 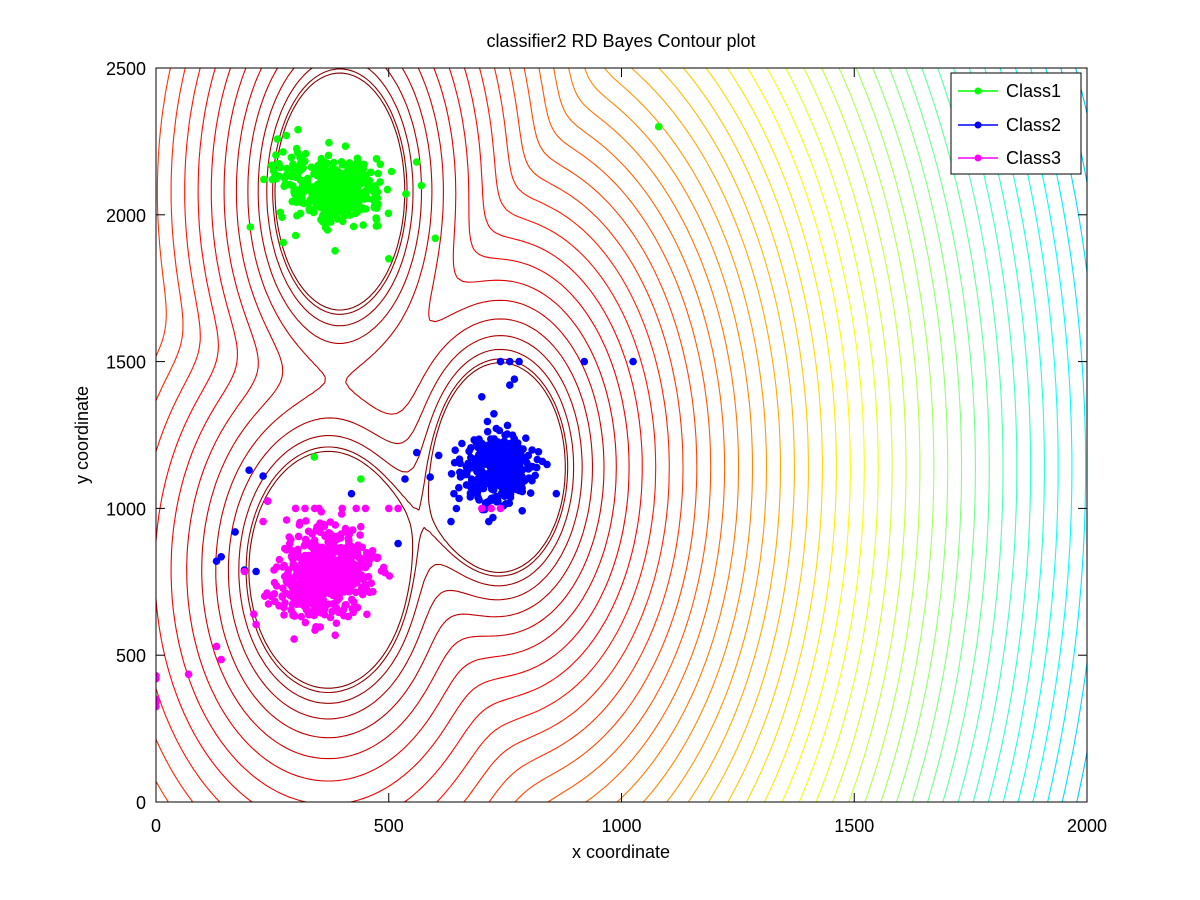 What do you see at coordinates (854, 826) in the screenshot?
I see `x-tick-label: 1500` at bounding box center [854, 826].